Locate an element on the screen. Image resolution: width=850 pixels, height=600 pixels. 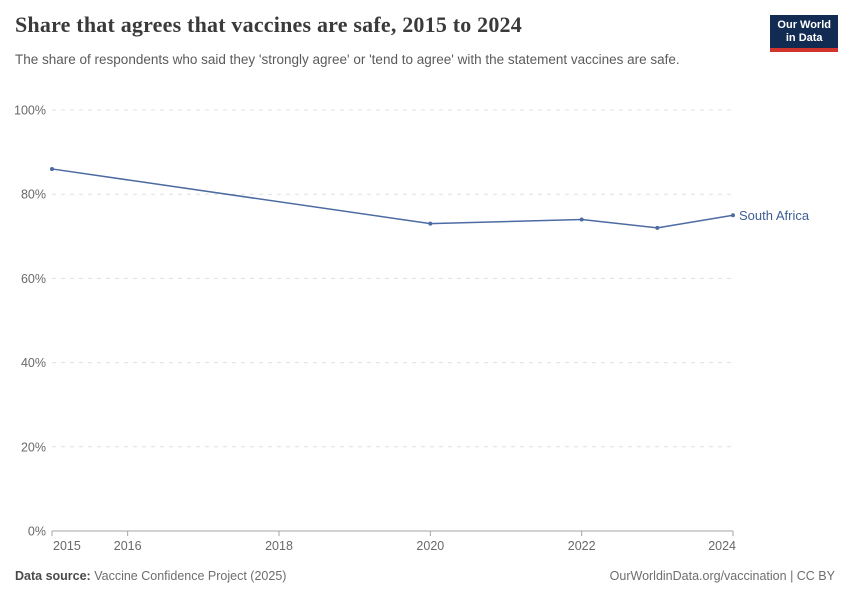
credit-link: OurWorldinData.org/vaccination | CC BY is located at coordinates (722, 576).